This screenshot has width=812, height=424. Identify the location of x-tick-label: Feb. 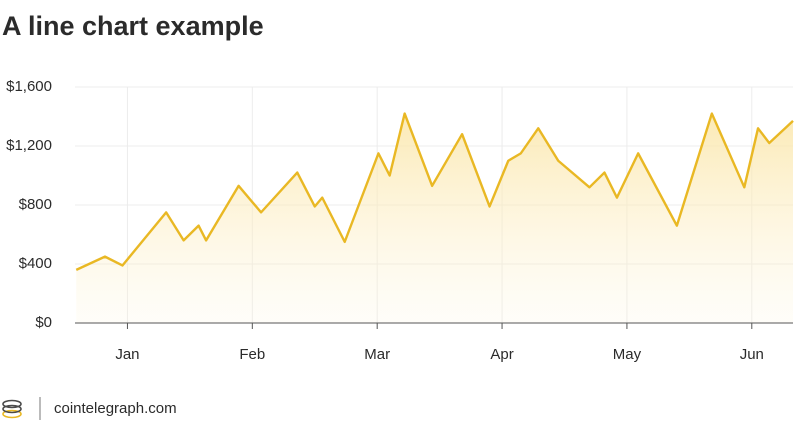
(252, 354).